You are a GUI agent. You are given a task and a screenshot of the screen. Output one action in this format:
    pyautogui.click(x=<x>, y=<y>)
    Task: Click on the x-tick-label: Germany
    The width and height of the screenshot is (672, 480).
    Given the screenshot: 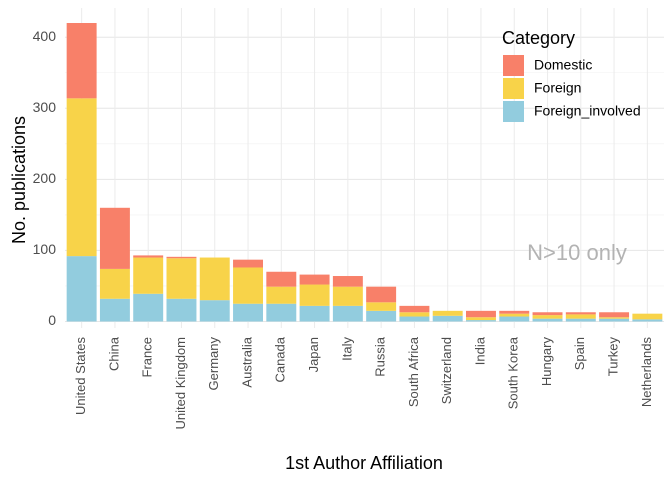 What is the action you would take?
    pyautogui.click(x=213, y=364)
    